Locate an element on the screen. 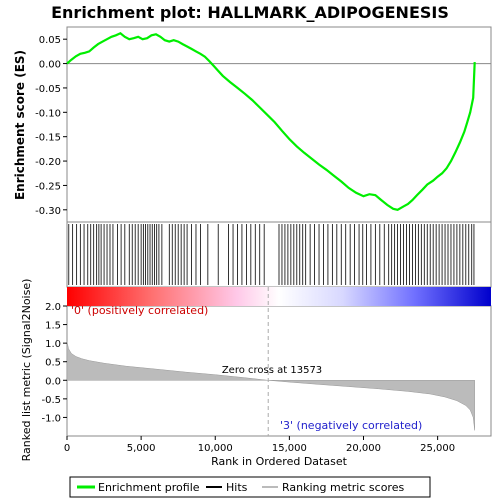  x-tick-label: 20,000 is located at coordinates (363, 448).